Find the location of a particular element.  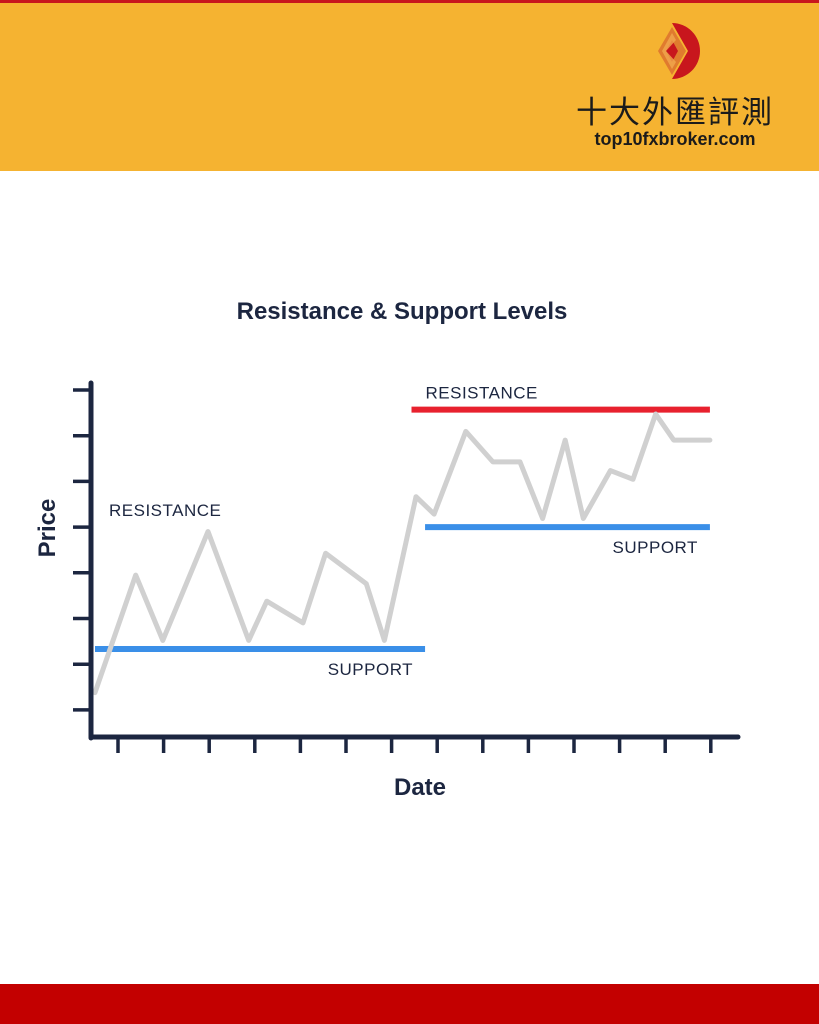

support-level-label-1: SUPPORT is located at coordinates (370, 669).